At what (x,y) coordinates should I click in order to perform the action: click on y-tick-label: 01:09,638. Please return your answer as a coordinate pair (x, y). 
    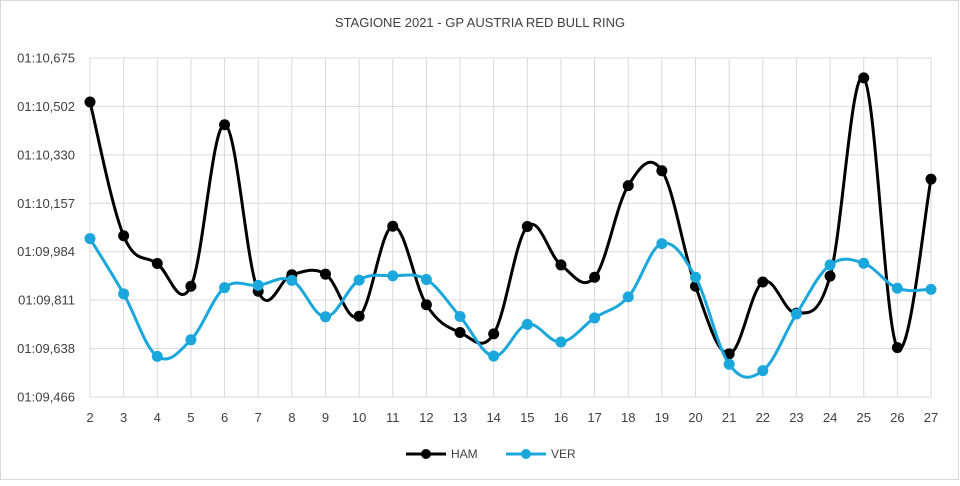
    Looking at the image, I should click on (46, 348).